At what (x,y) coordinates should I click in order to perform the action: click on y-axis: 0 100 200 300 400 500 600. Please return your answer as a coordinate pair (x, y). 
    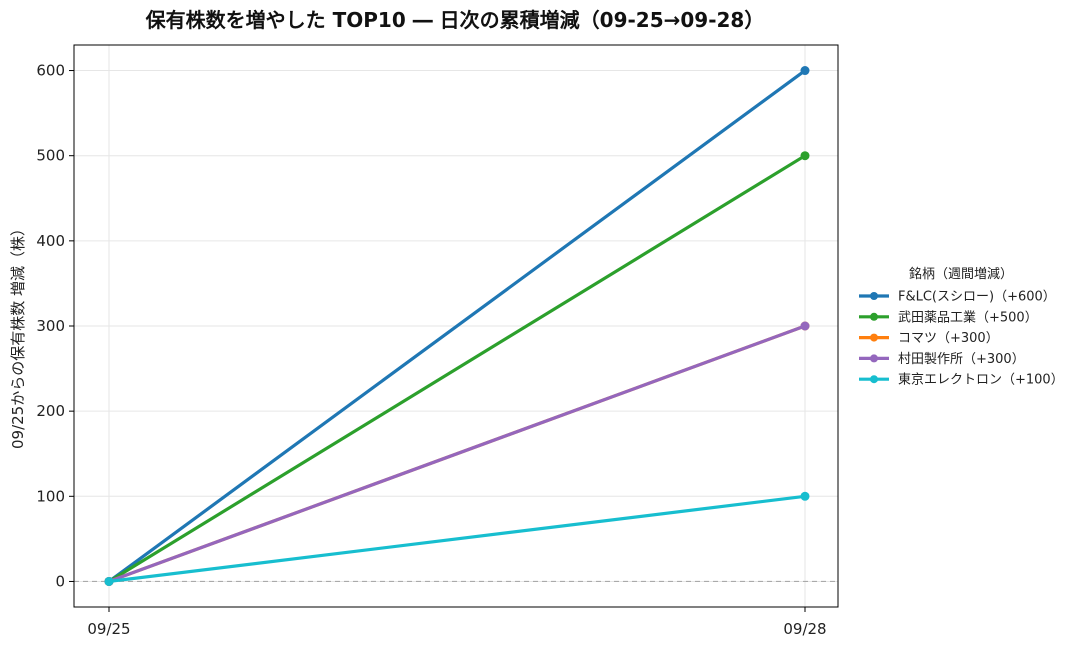
    Looking at the image, I should click on (55, 326).